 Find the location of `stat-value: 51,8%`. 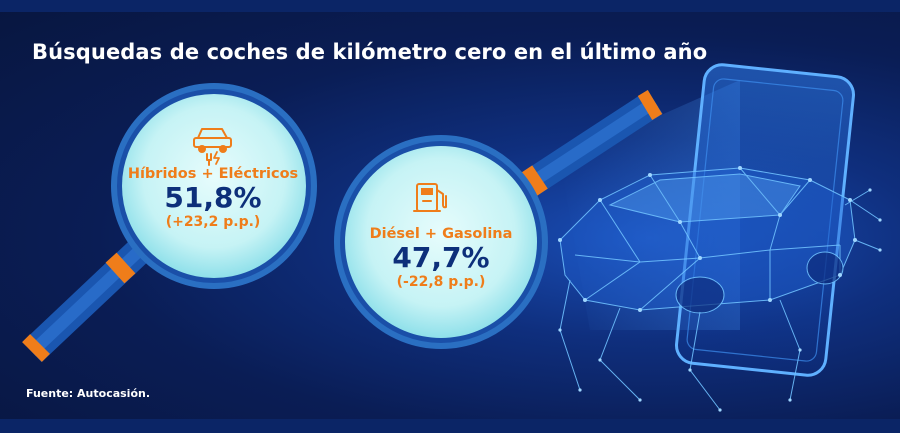

stat-value: 51,8% is located at coordinates (213, 197).